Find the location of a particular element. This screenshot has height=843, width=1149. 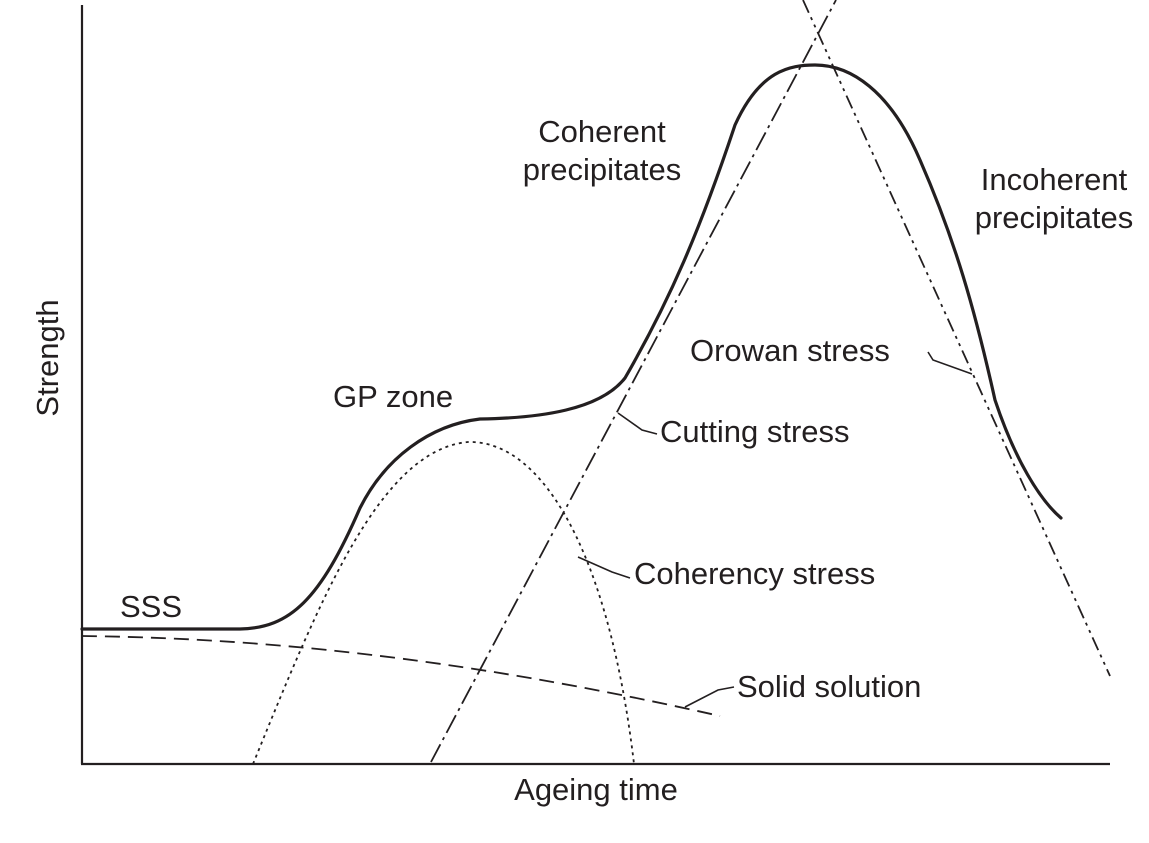

coherency-stress-curve is located at coordinates (443, 603).